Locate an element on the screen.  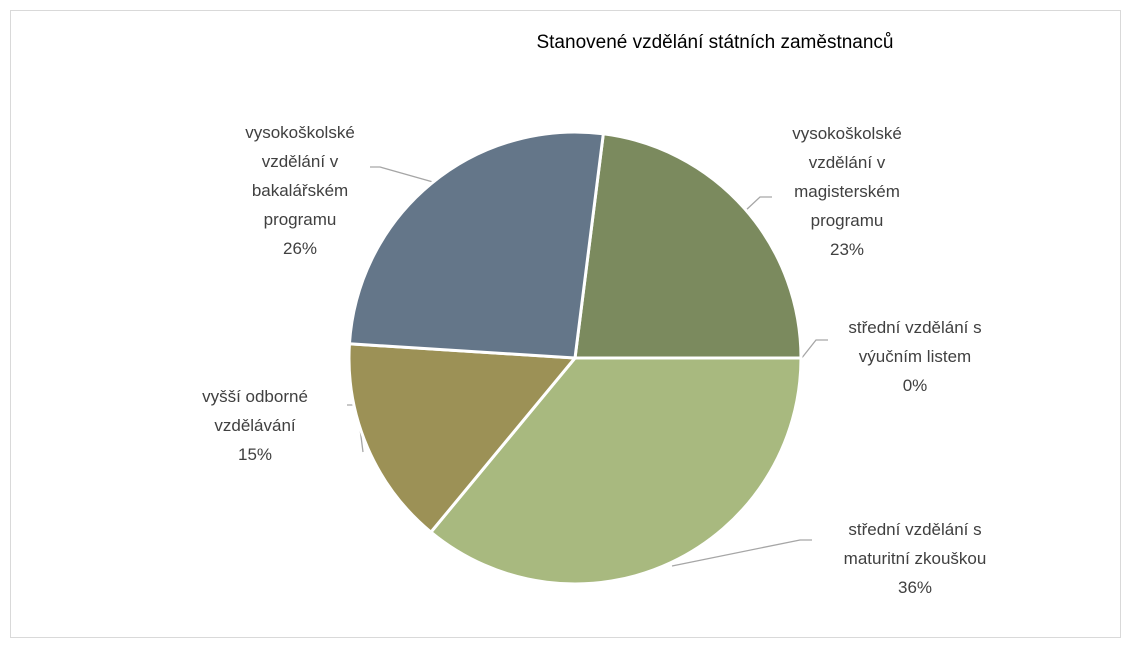
percent-label: 36% is located at coordinates (915, 587).